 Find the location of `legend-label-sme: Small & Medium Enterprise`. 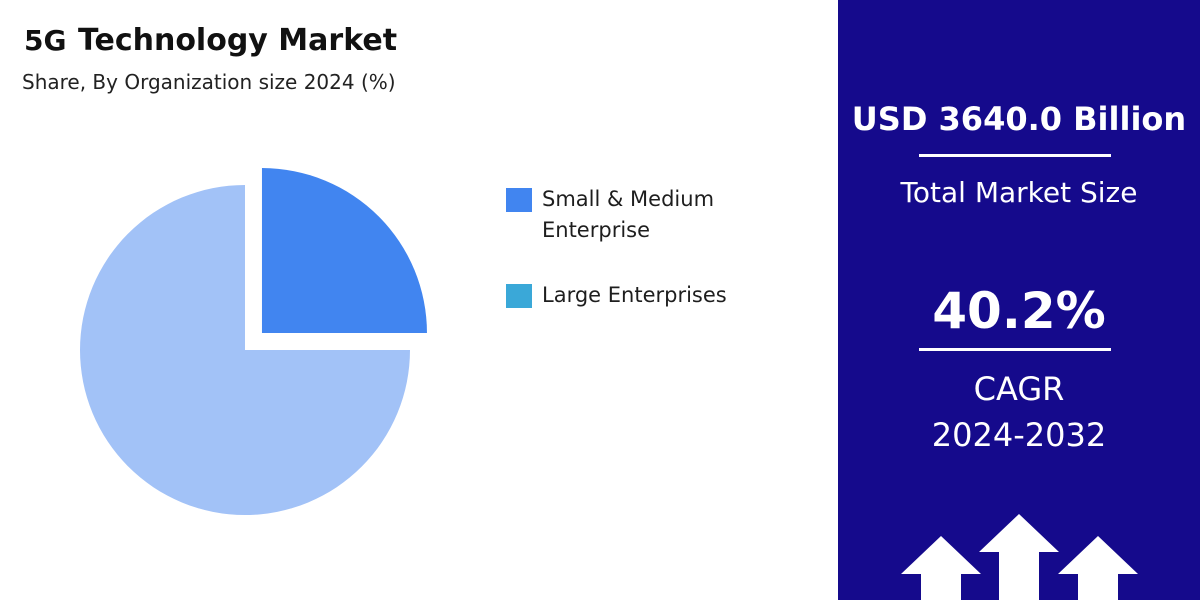

legend-label-sme: Small & Medium Enterprise is located at coordinates (628, 215).